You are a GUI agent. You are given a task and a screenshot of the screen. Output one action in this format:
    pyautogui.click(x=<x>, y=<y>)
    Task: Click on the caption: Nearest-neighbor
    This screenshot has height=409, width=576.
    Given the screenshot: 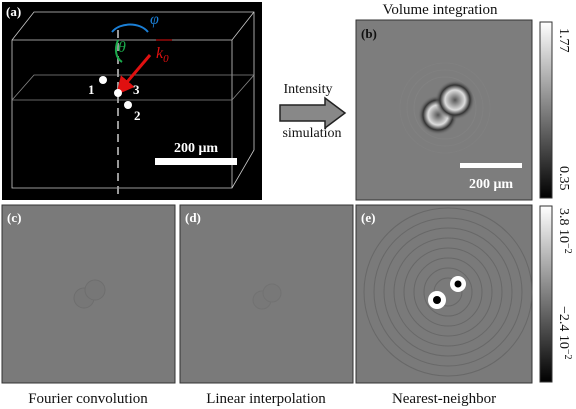 What is the action you would take?
    pyautogui.click(x=444, y=399)
    